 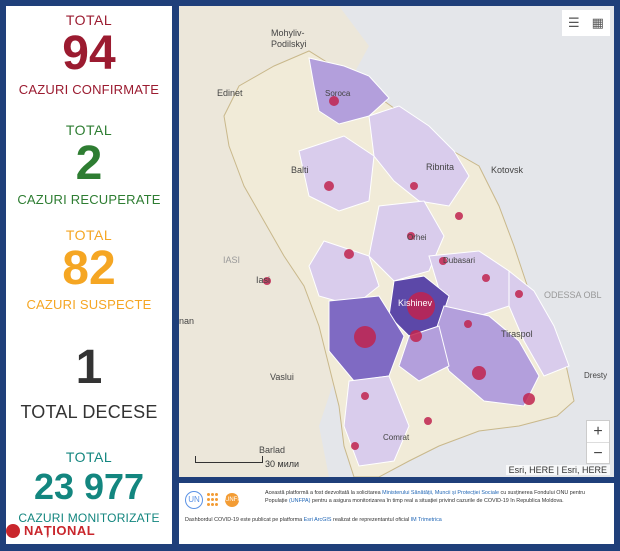 I want to click on marker-west-central, so click(x=349, y=254).